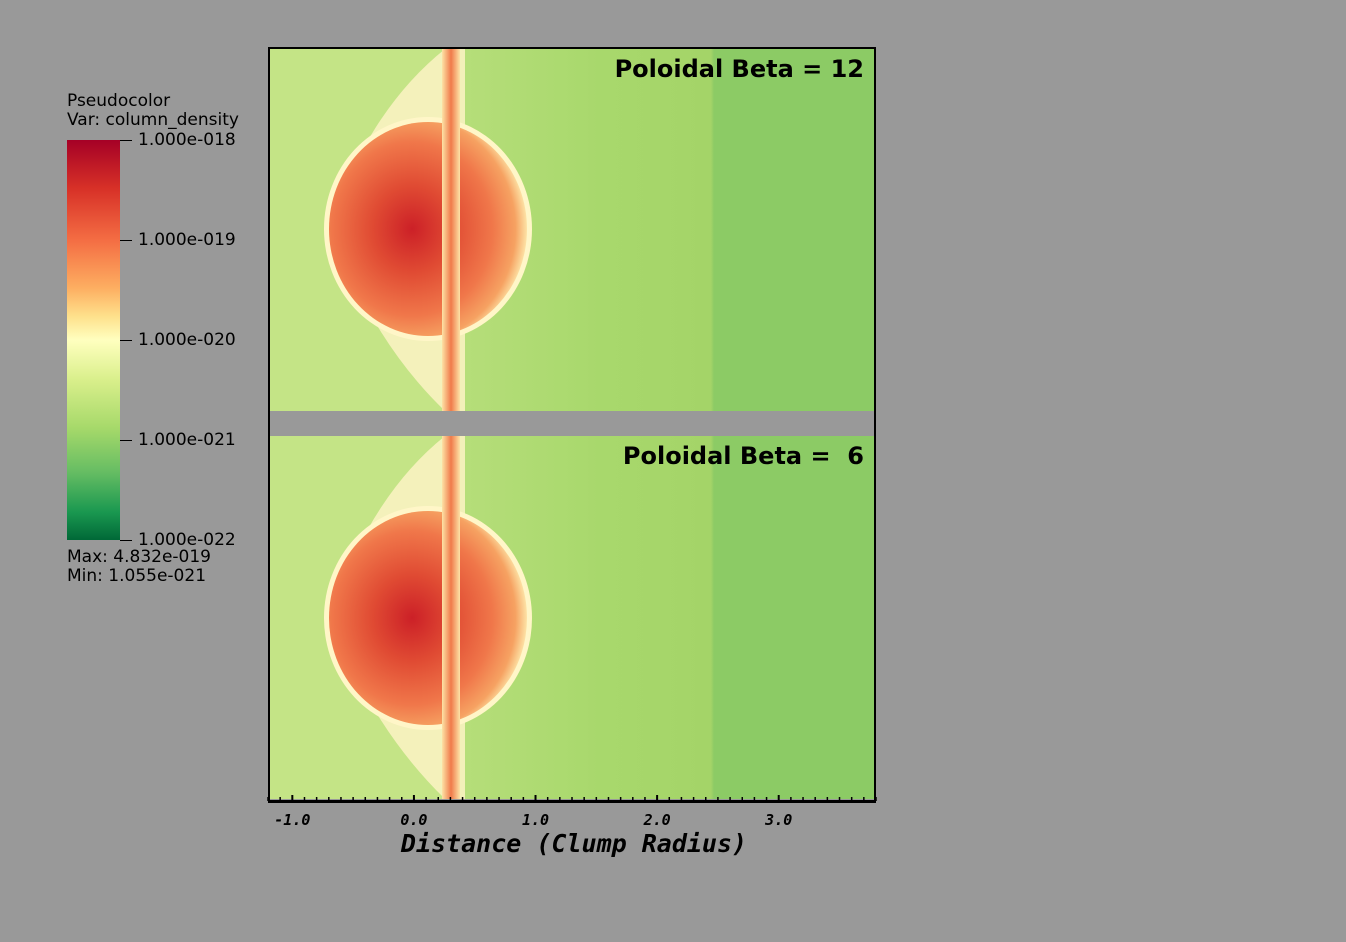 Image resolution: width=1346 pixels, height=942 pixels. I want to click on panel-bottom-field, so click(428, 617).